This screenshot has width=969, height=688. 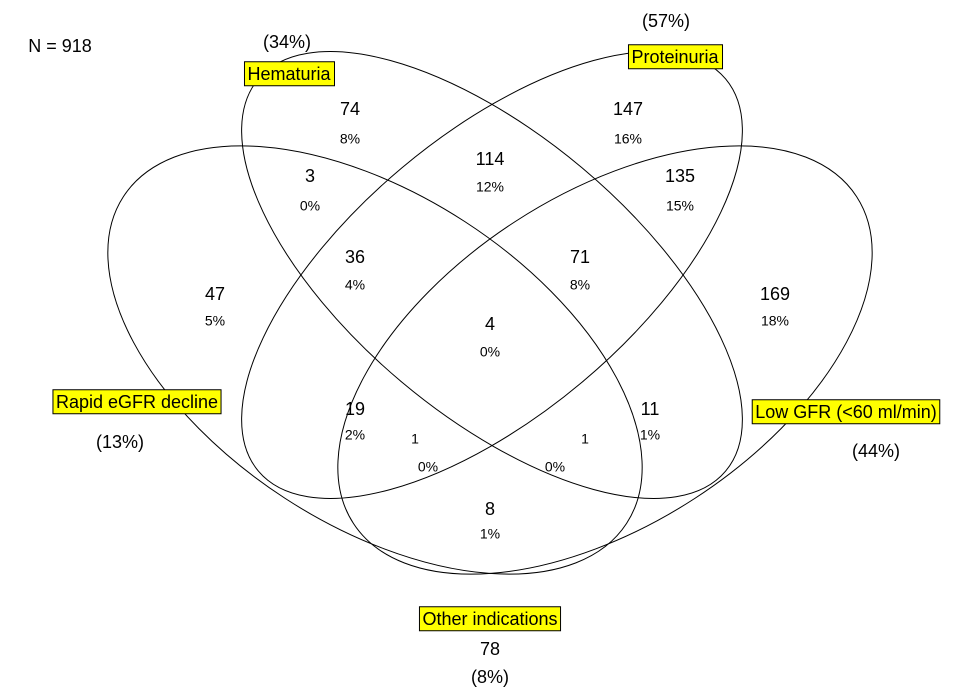 I want to click on set-label: Proteinuria, so click(x=675, y=57).